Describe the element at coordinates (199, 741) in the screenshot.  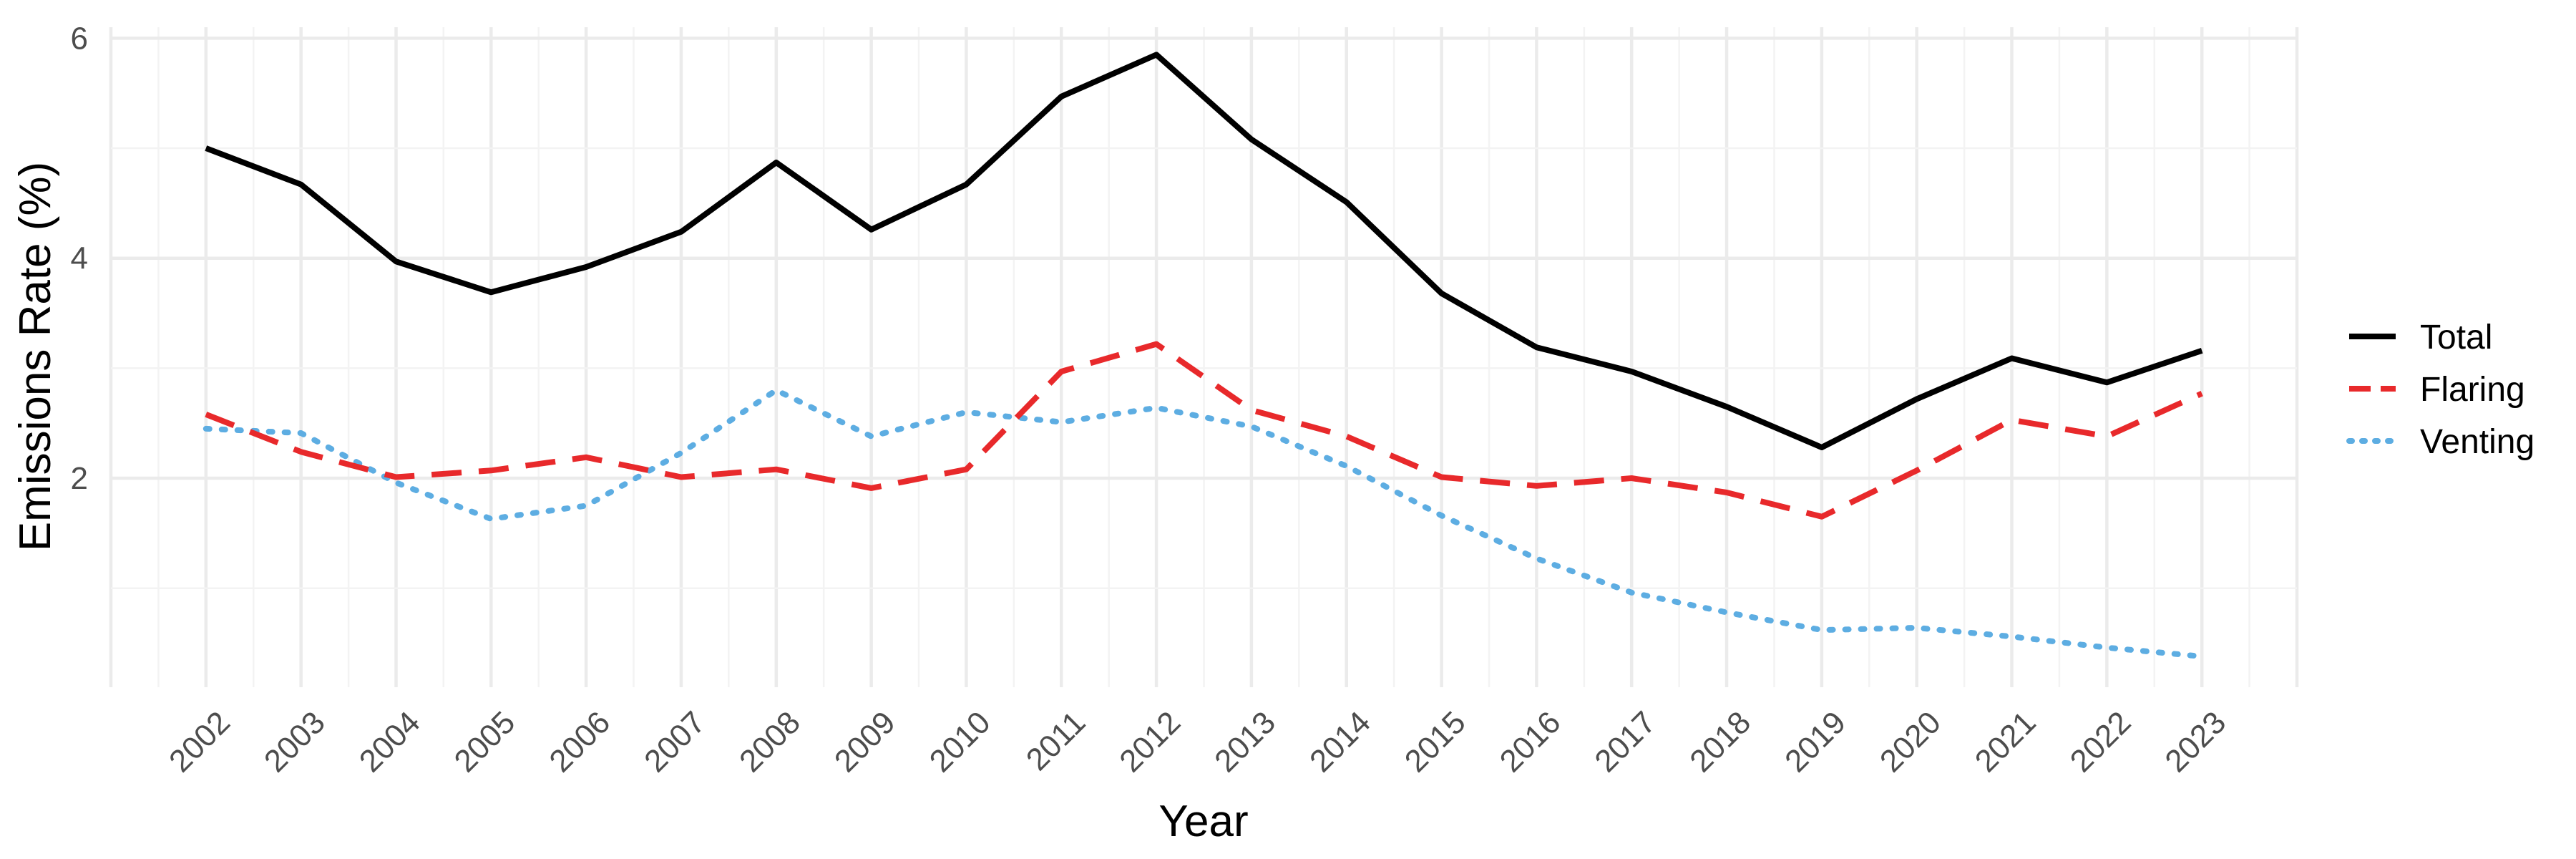
I see `x-tick-label: 2002` at that location.